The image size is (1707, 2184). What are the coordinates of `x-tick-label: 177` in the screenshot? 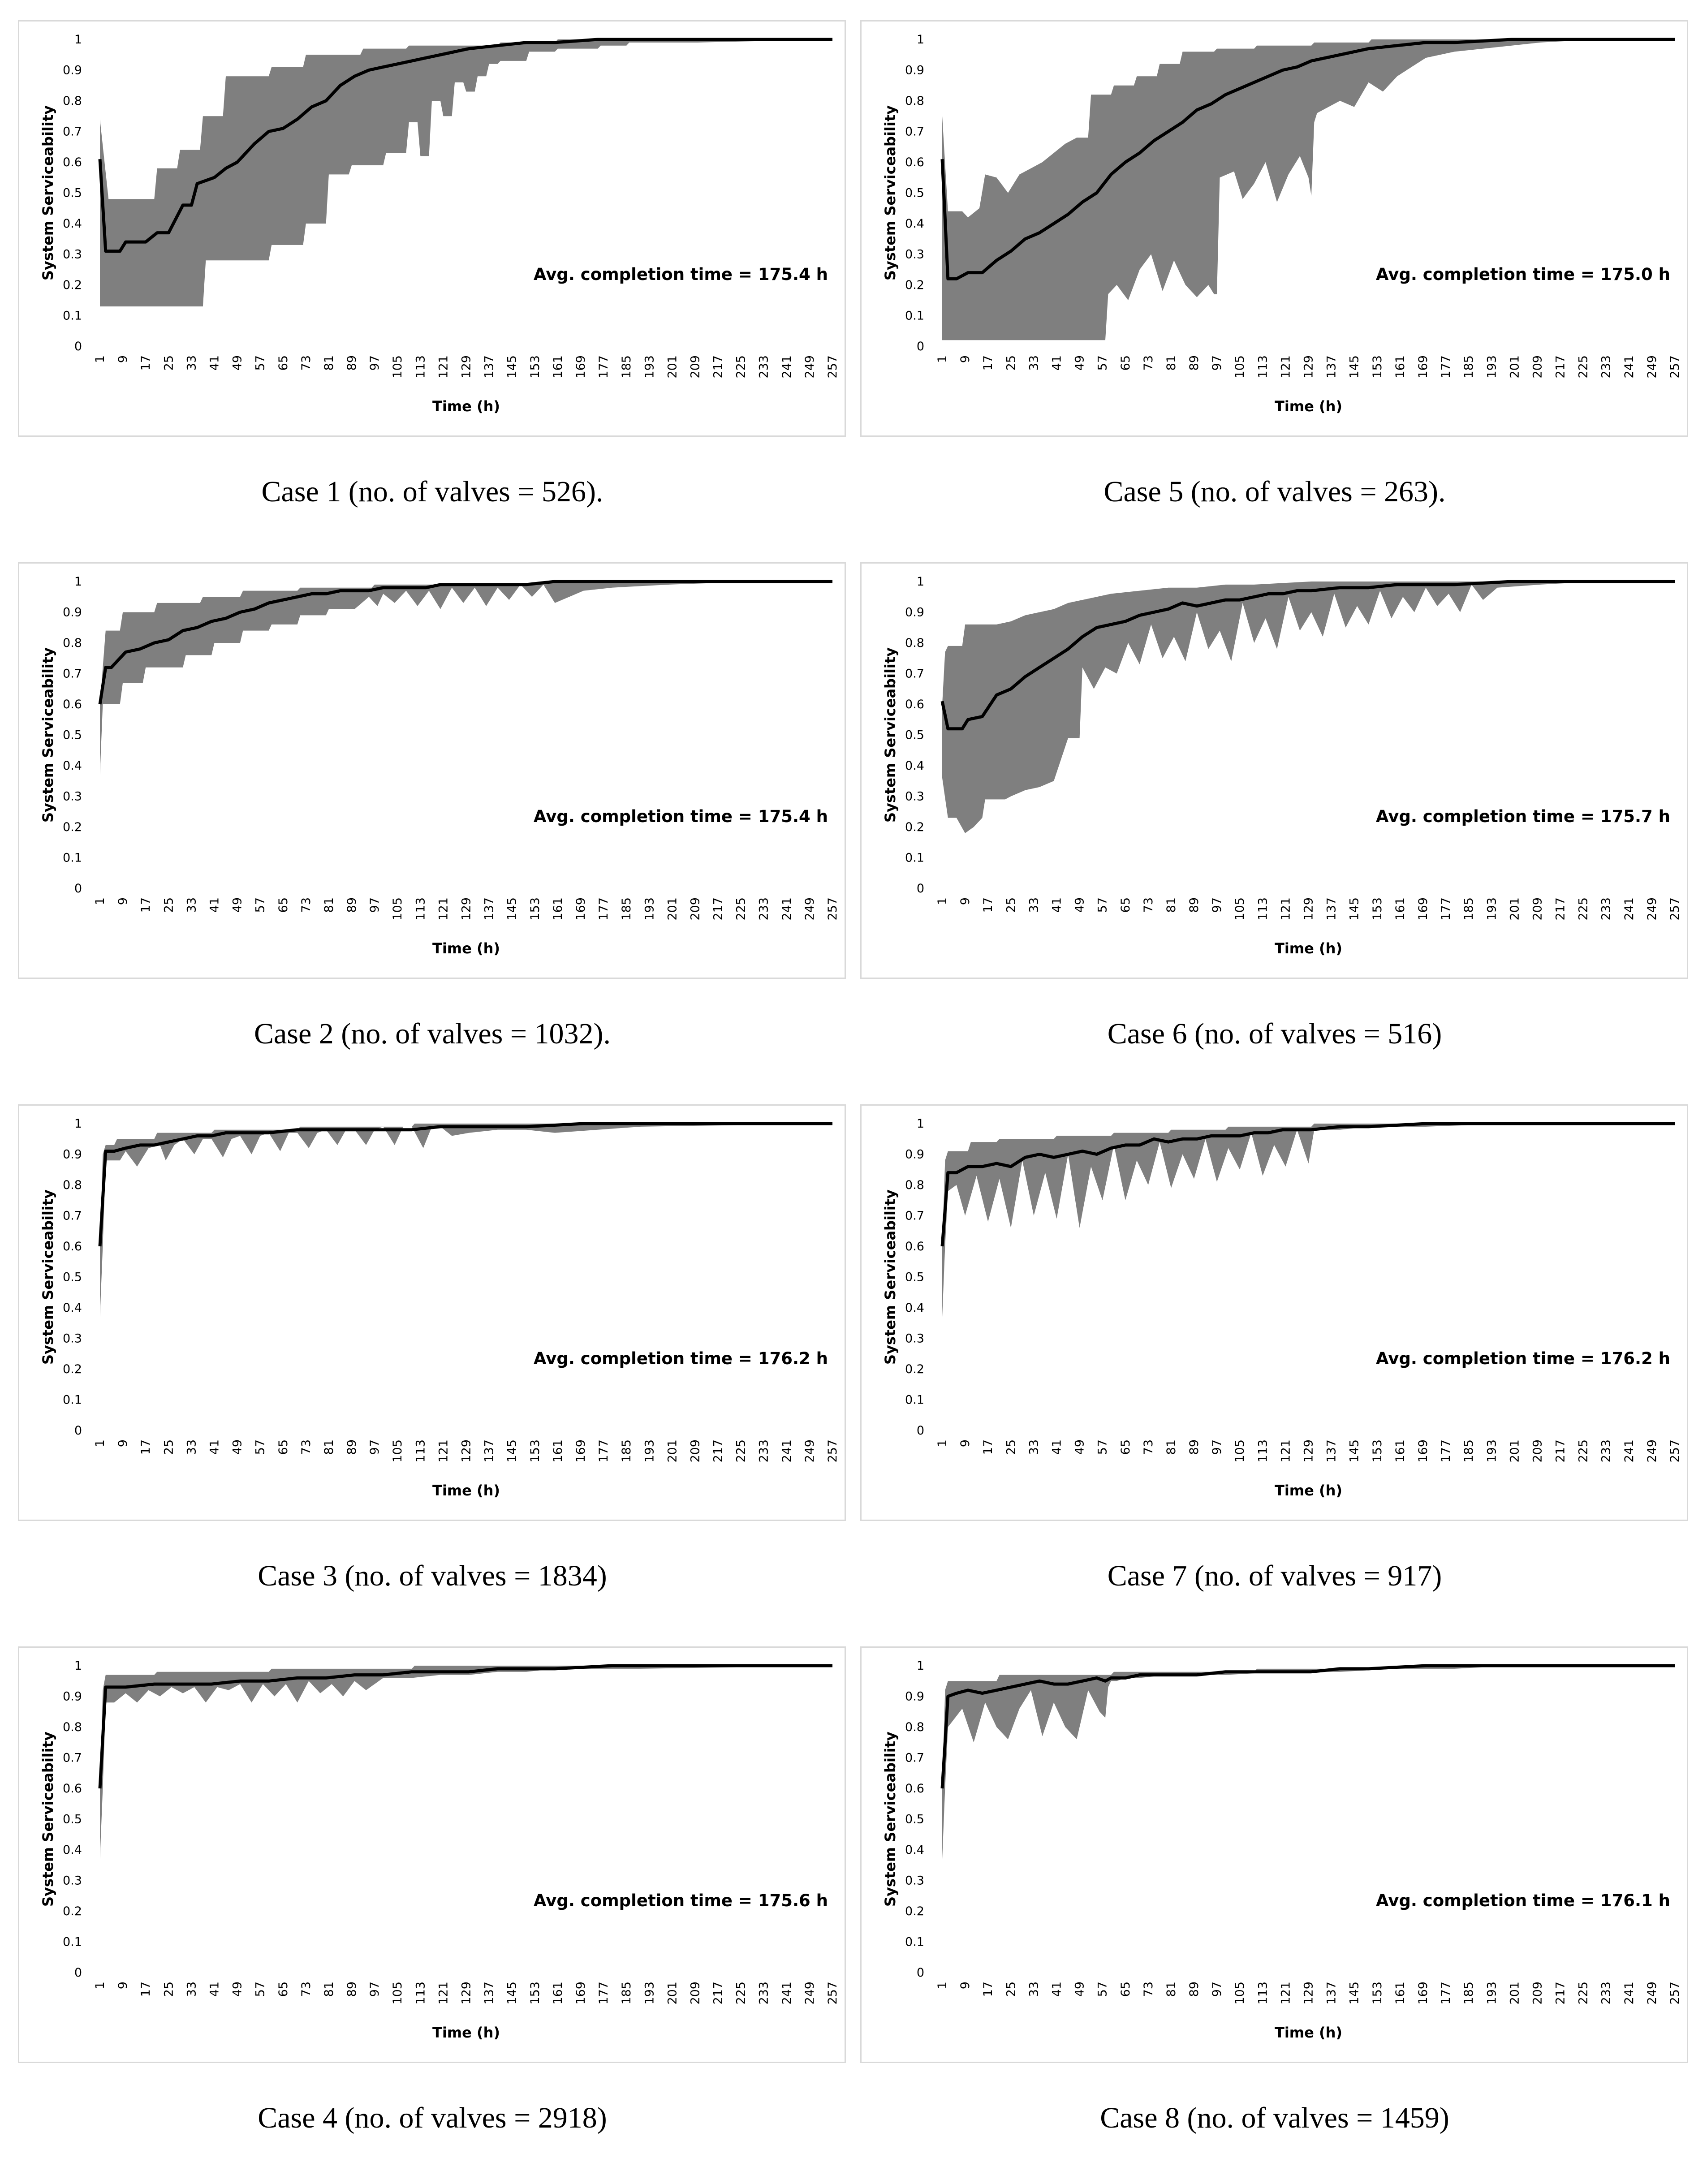 It's located at (604, 909).